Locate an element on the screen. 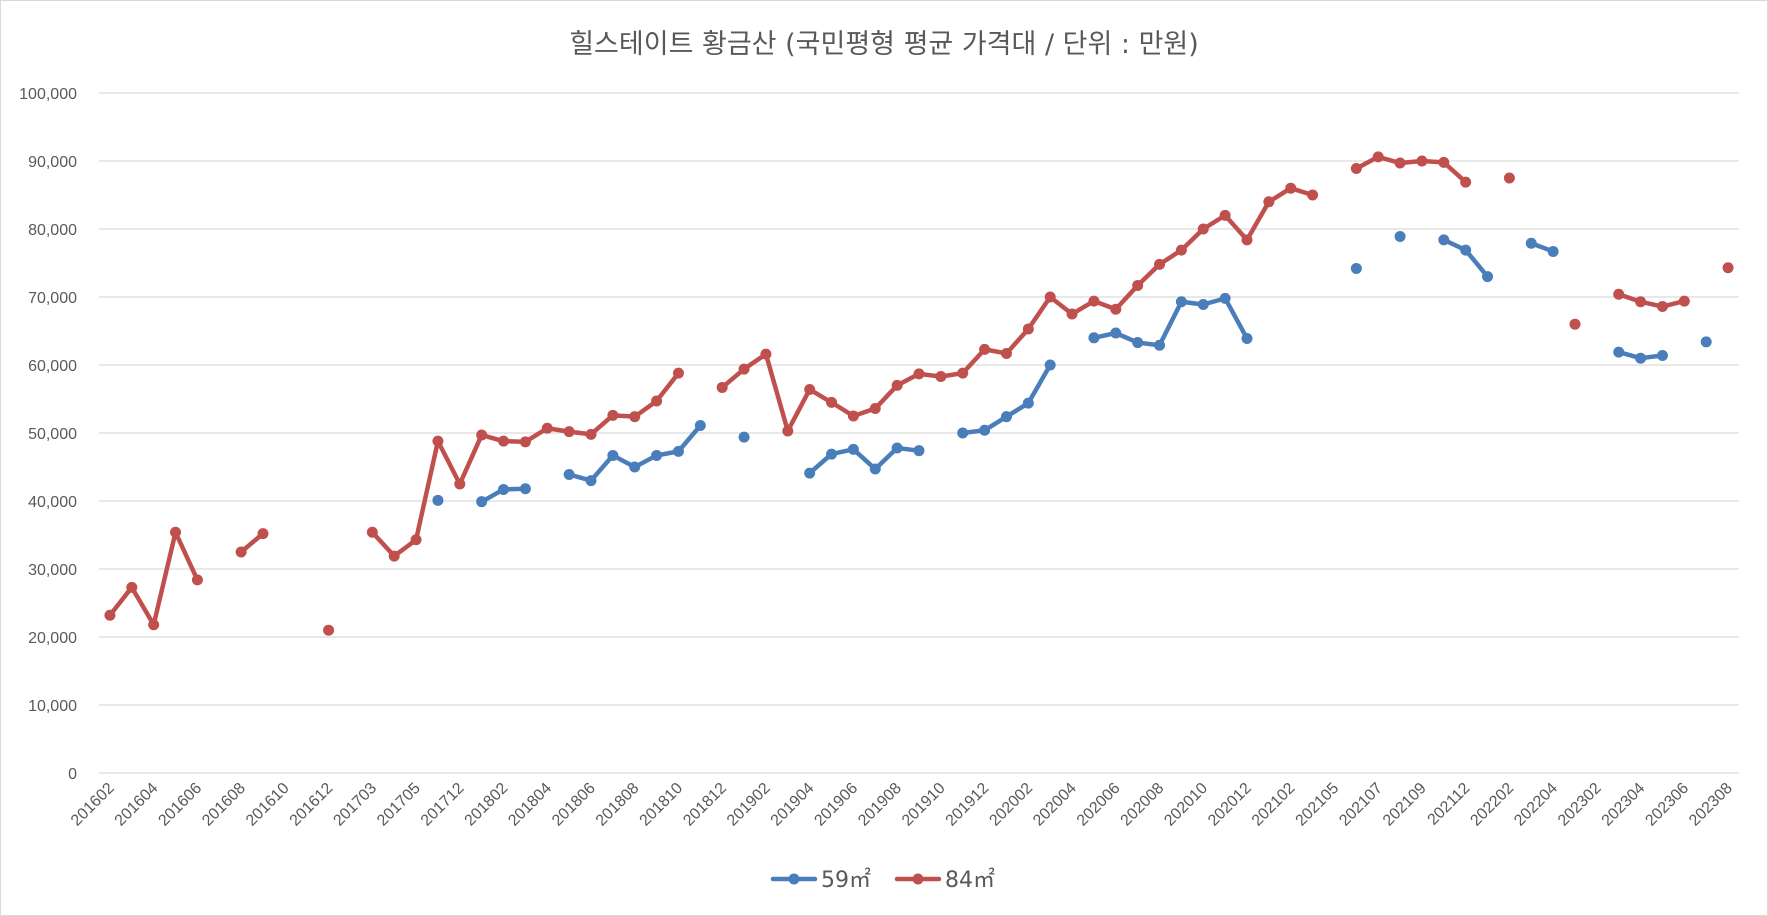 The image size is (1768, 916). x-tick-label: 201912 is located at coordinates (968, 805).